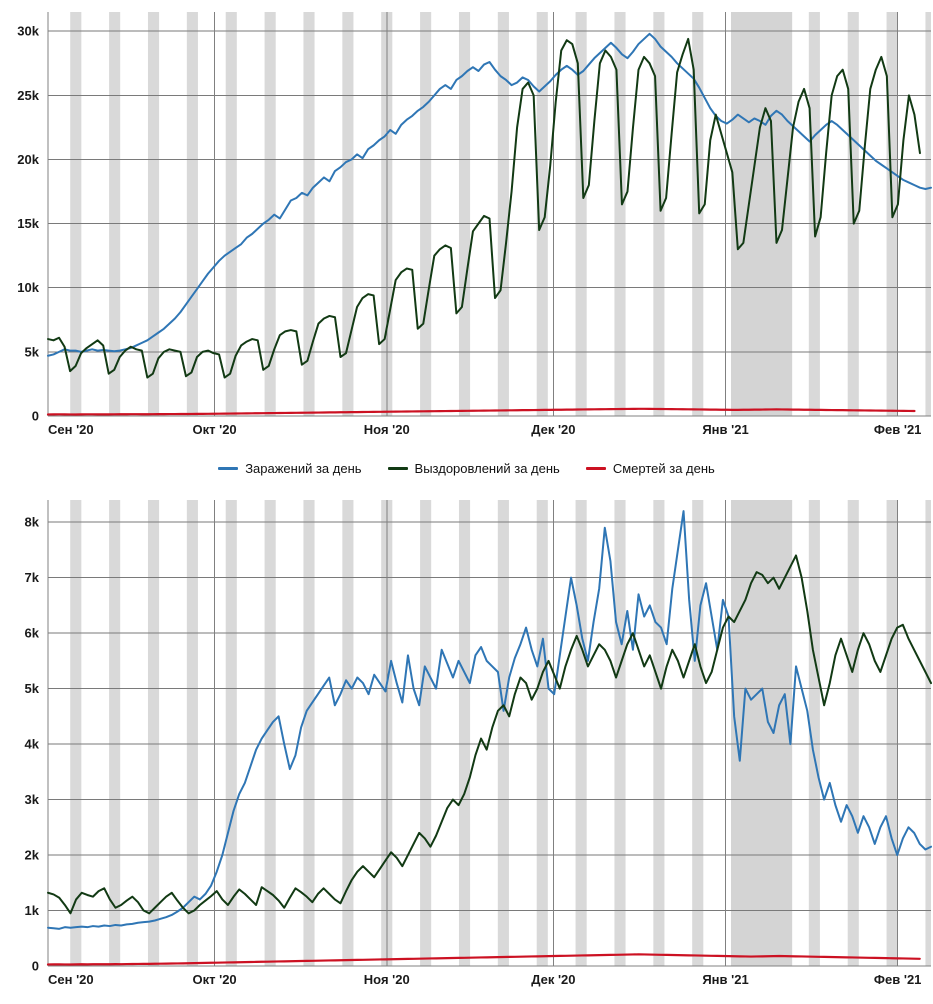  What do you see at coordinates (32, 633) in the screenshot?
I see `y-tick-label: 6k` at bounding box center [32, 633].